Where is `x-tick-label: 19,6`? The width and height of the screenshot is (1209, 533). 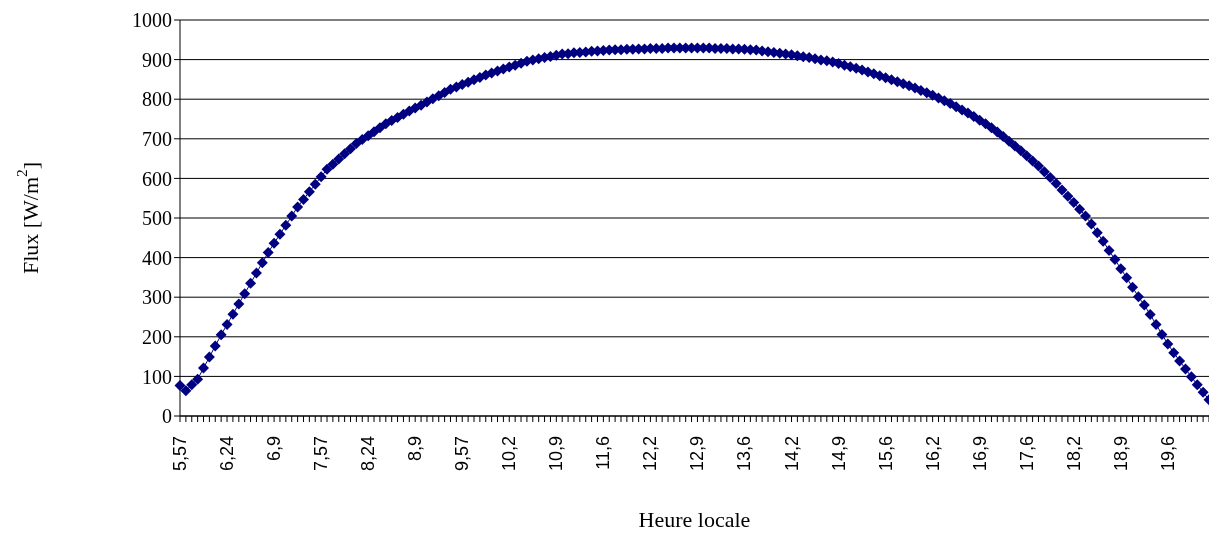 x-tick-label: 19,6 is located at coordinates (1167, 454).